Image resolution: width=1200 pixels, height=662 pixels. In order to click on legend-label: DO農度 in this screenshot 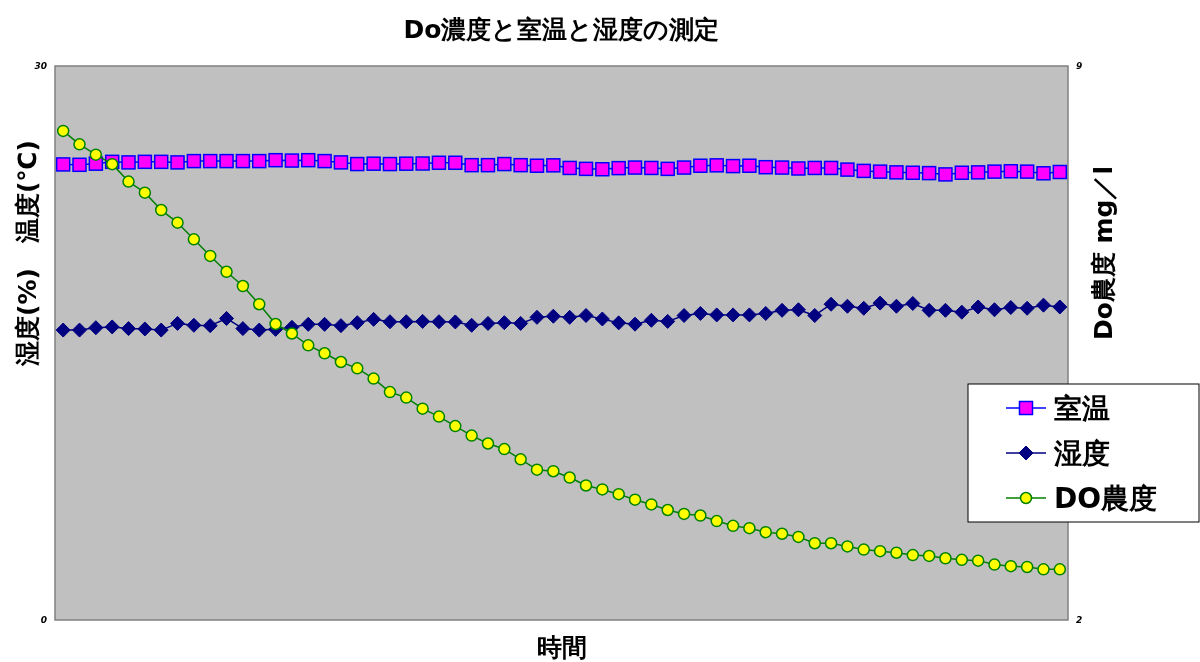, I will do `click(1106, 498)`.